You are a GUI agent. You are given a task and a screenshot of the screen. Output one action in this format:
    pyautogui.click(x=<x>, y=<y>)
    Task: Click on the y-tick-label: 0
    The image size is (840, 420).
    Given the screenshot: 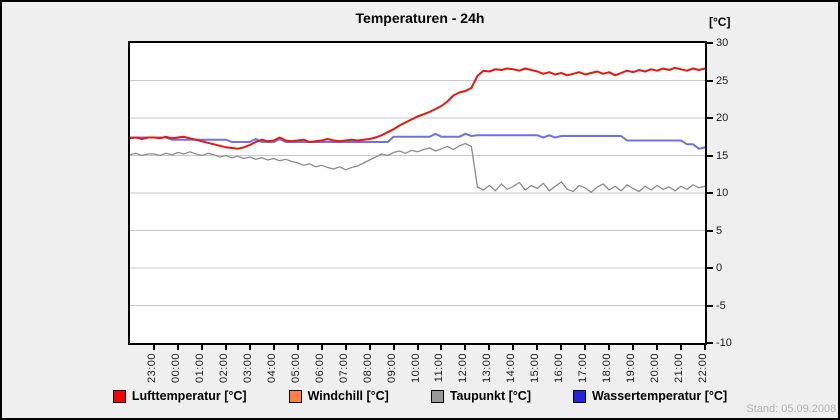 What is the action you would take?
    pyautogui.click(x=719, y=268)
    